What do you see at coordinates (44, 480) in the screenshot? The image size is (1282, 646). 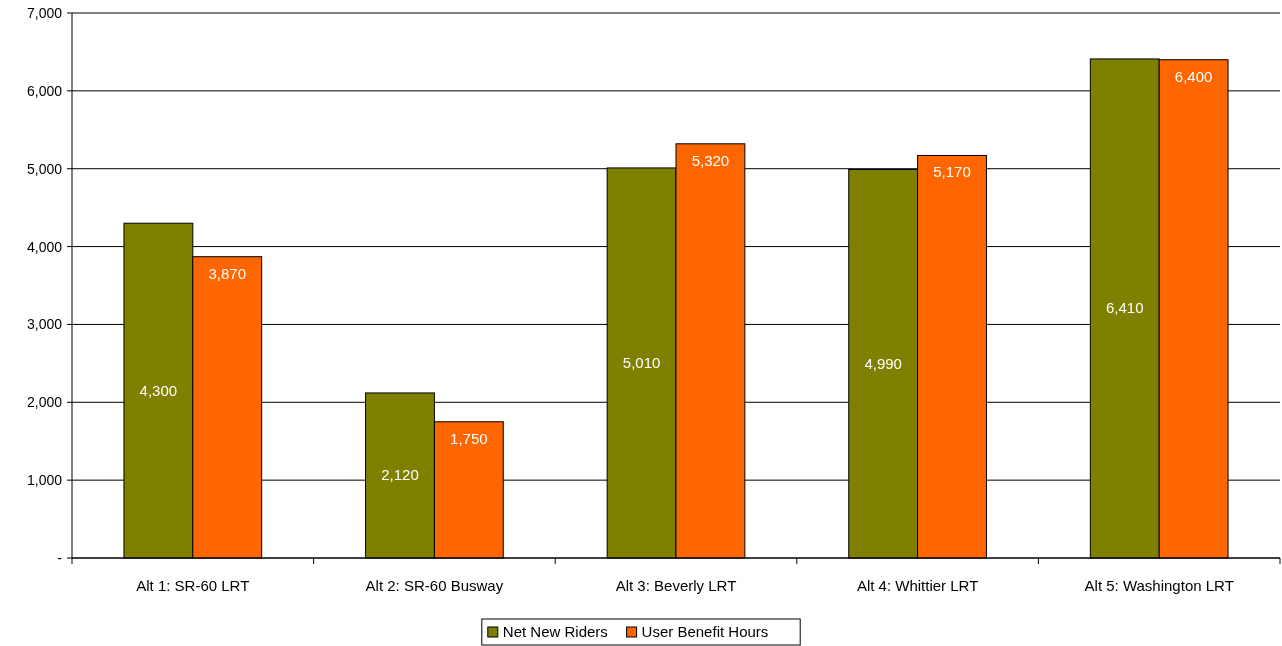 I see `y-tick-label: 1,000` at bounding box center [44, 480].